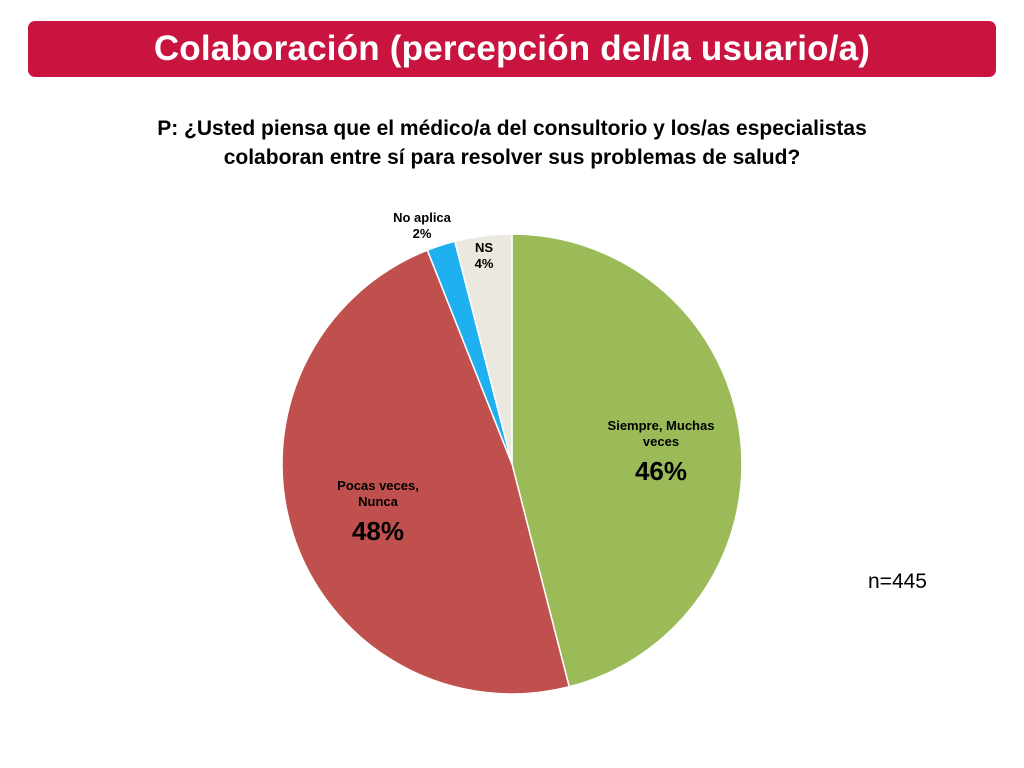  Describe the element at coordinates (378, 531) in the screenshot. I see `slice-value-label: 48%` at that location.